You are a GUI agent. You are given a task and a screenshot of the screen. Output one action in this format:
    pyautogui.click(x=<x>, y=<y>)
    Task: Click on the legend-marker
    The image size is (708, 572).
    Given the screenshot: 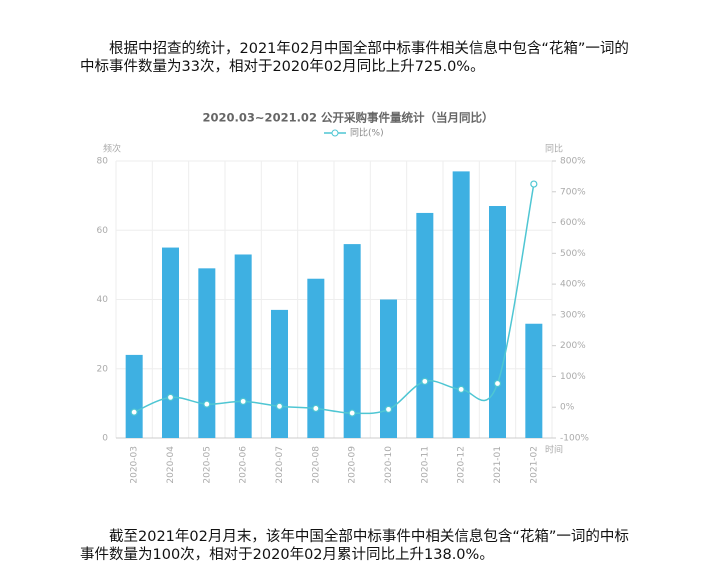 What is the action you would take?
    pyautogui.click(x=335, y=133)
    